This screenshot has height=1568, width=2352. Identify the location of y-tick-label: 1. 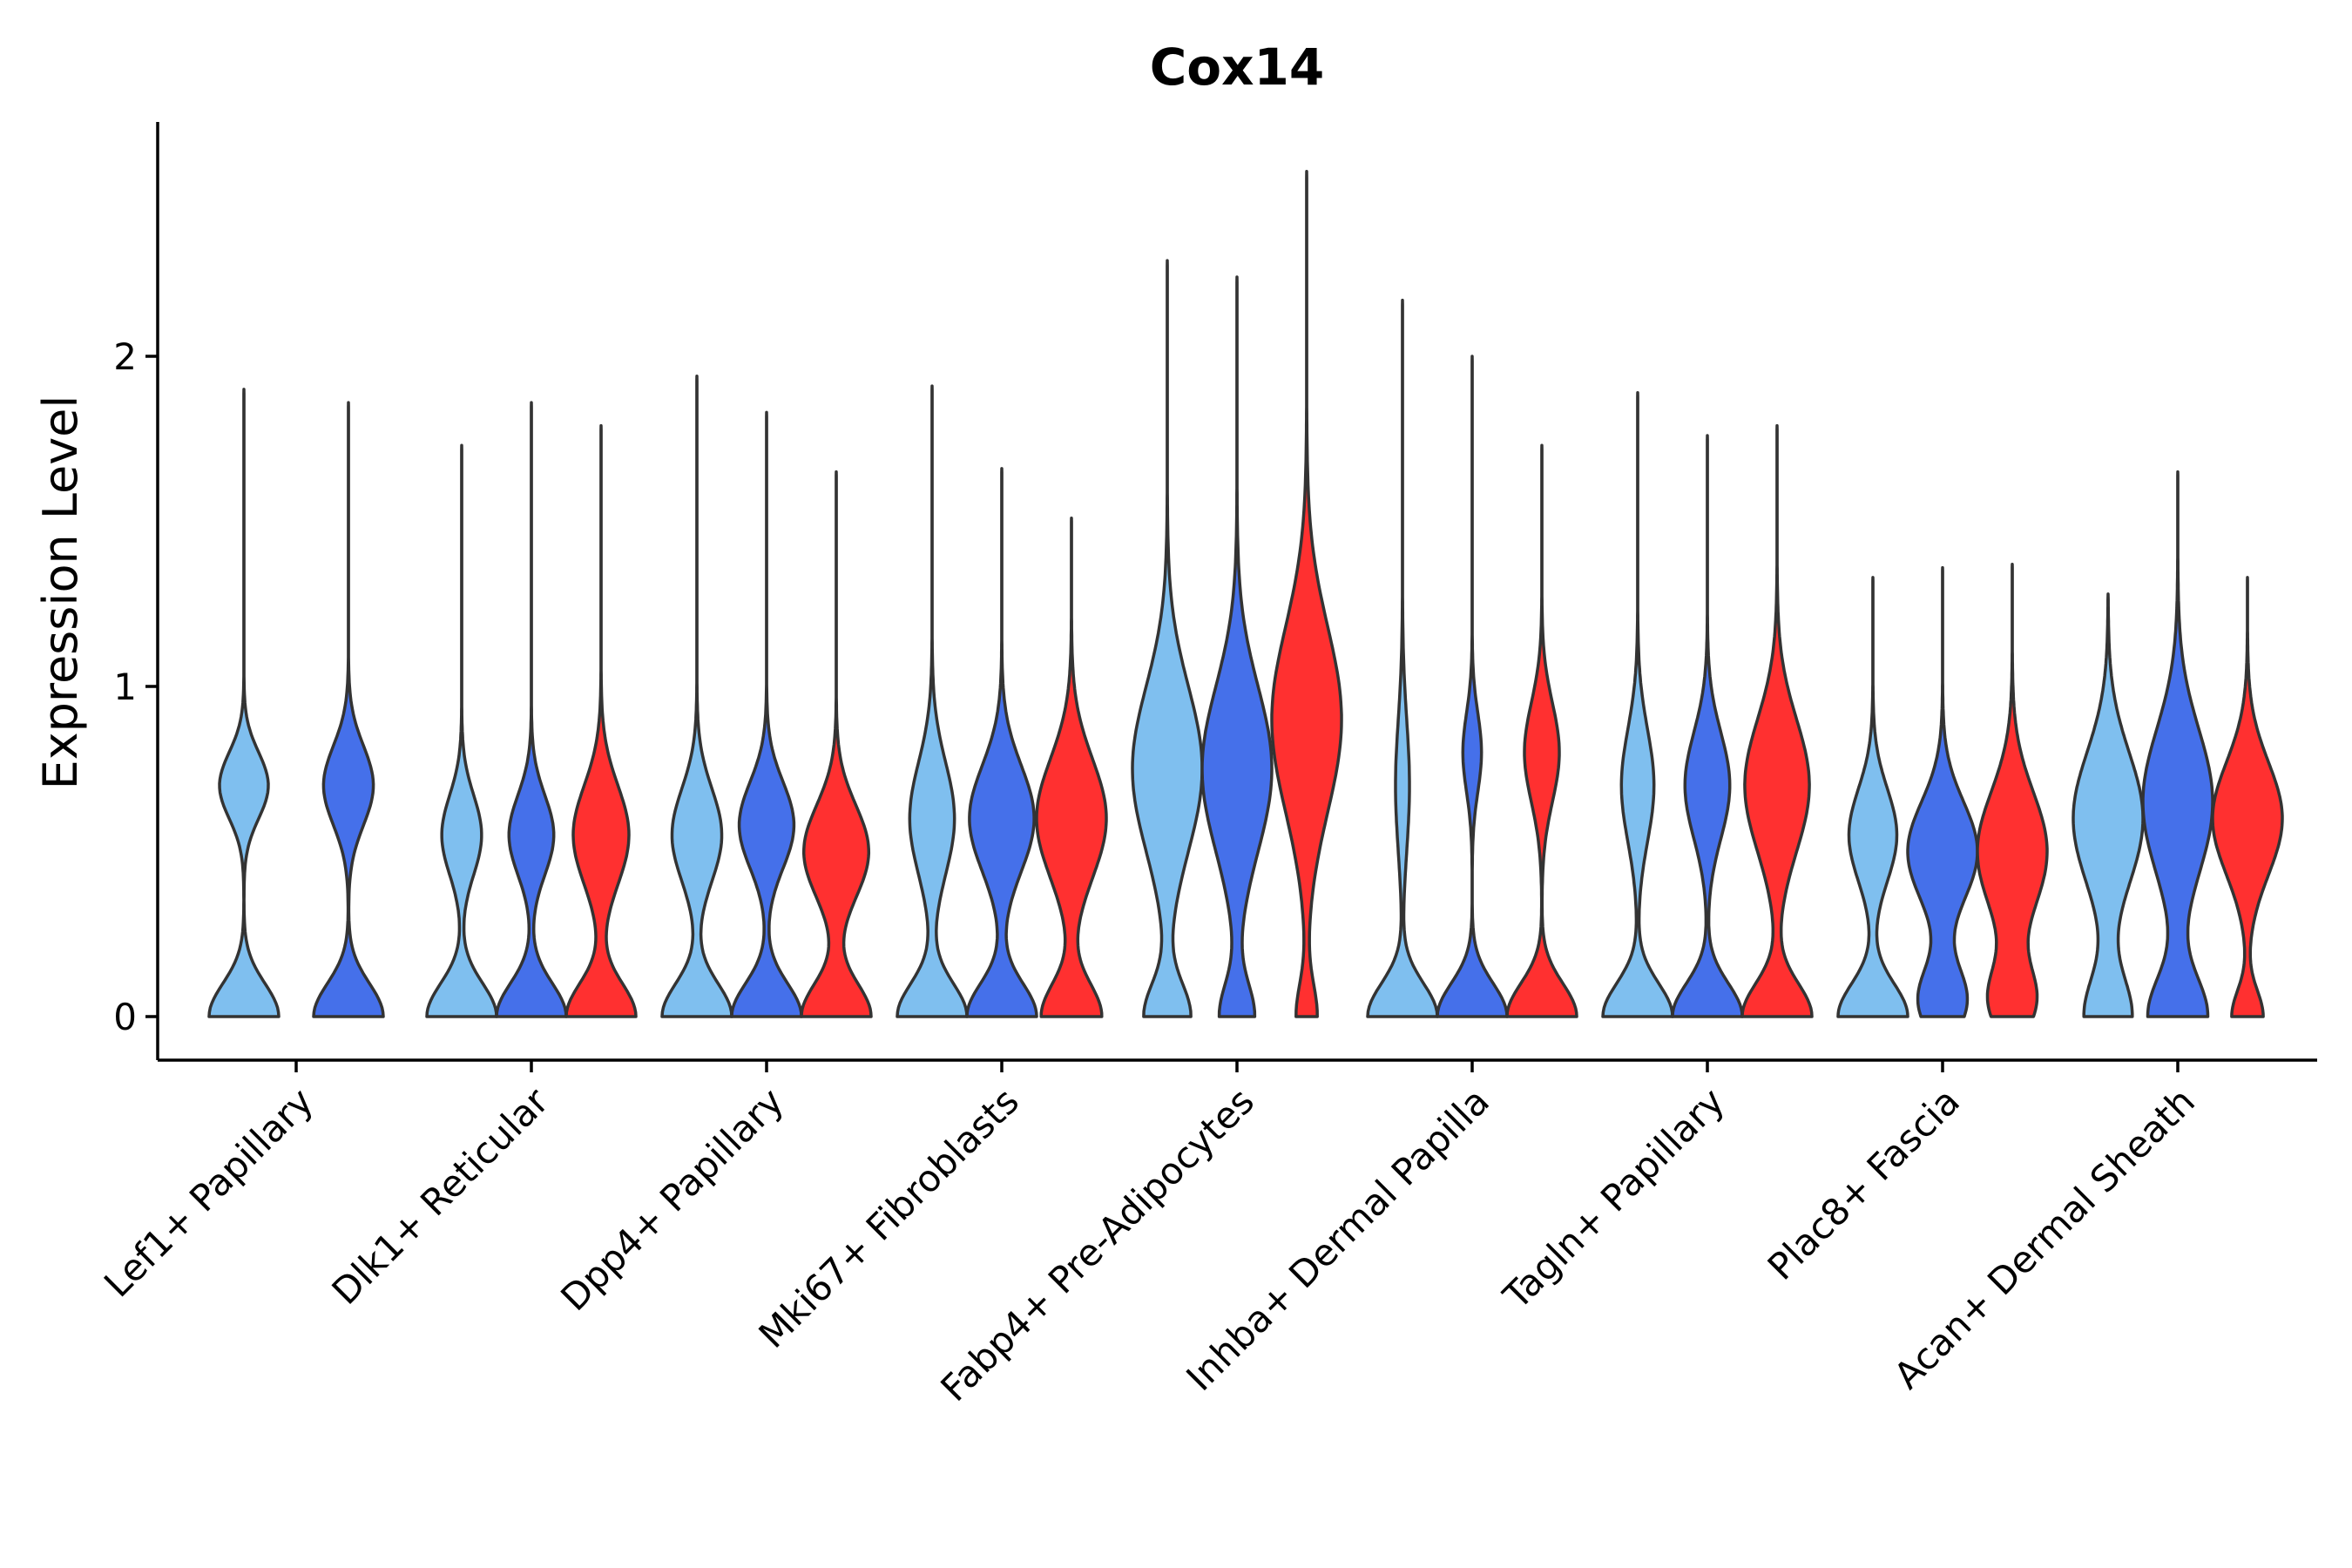
(125, 687).